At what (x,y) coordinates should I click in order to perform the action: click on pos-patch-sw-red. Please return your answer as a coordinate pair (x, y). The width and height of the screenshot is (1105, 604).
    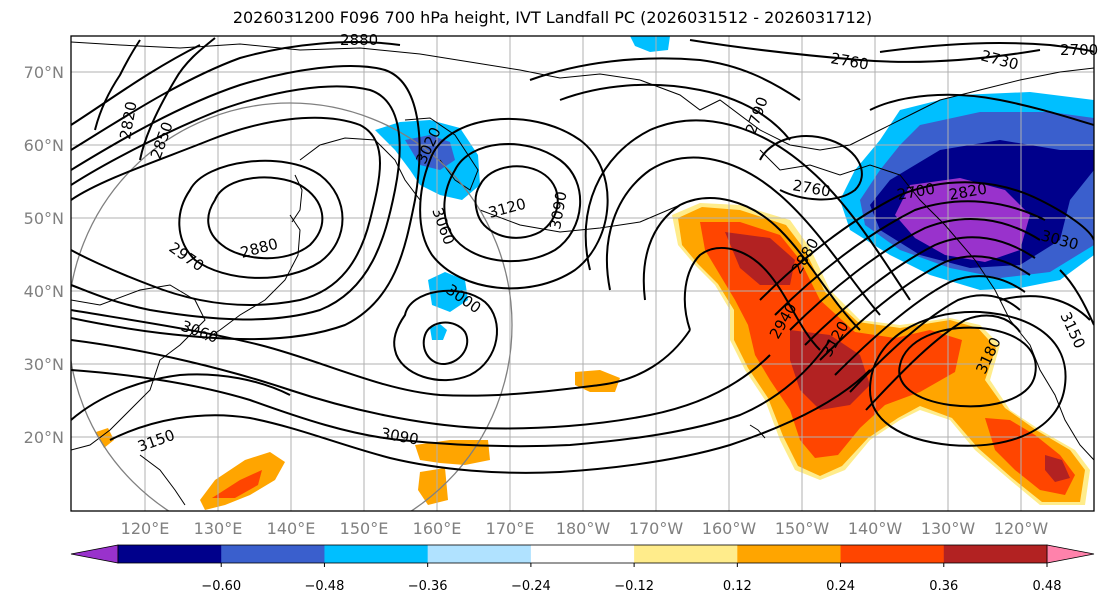
    Looking at the image, I should click on (237, 484).